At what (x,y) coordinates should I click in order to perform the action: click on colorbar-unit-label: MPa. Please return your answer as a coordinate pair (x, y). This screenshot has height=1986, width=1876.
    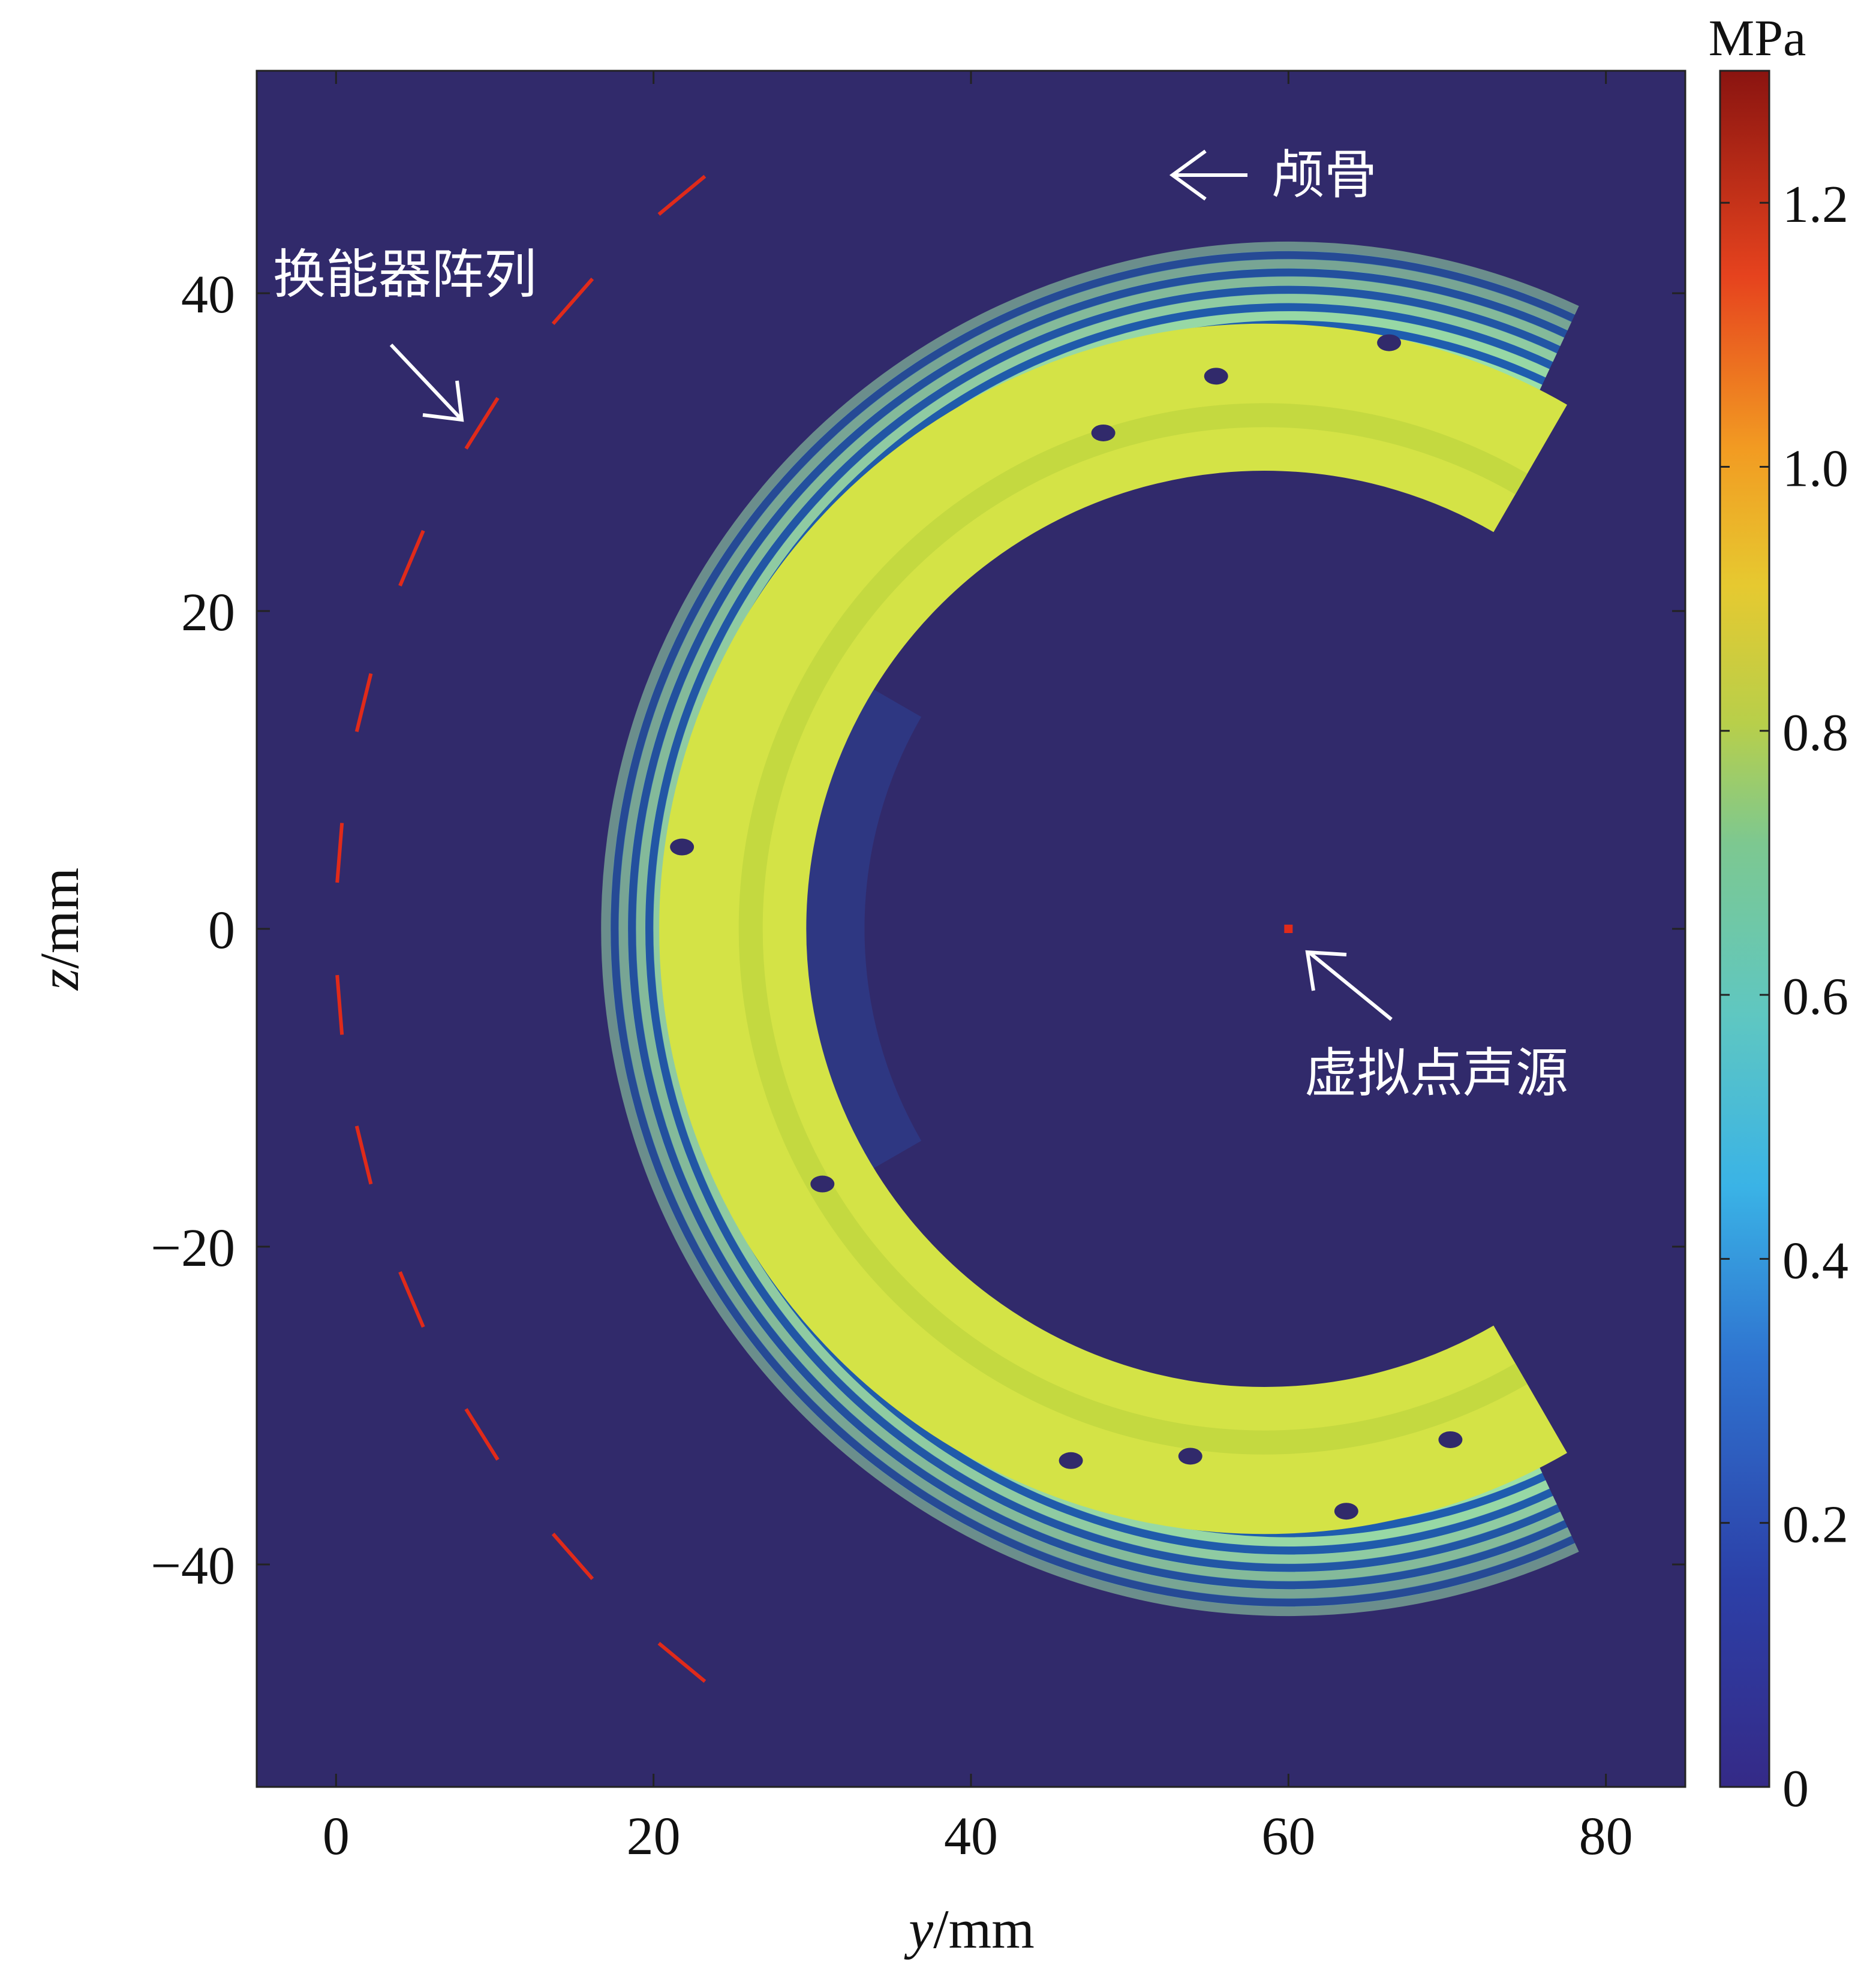
    Looking at the image, I should click on (1757, 38).